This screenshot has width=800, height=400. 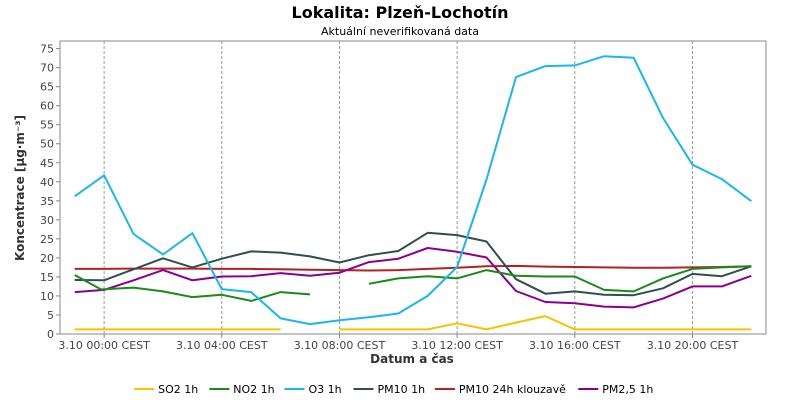 What do you see at coordinates (104, 345) in the screenshot?
I see `x-tick-label: 3.10 00:00 CEST` at bounding box center [104, 345].